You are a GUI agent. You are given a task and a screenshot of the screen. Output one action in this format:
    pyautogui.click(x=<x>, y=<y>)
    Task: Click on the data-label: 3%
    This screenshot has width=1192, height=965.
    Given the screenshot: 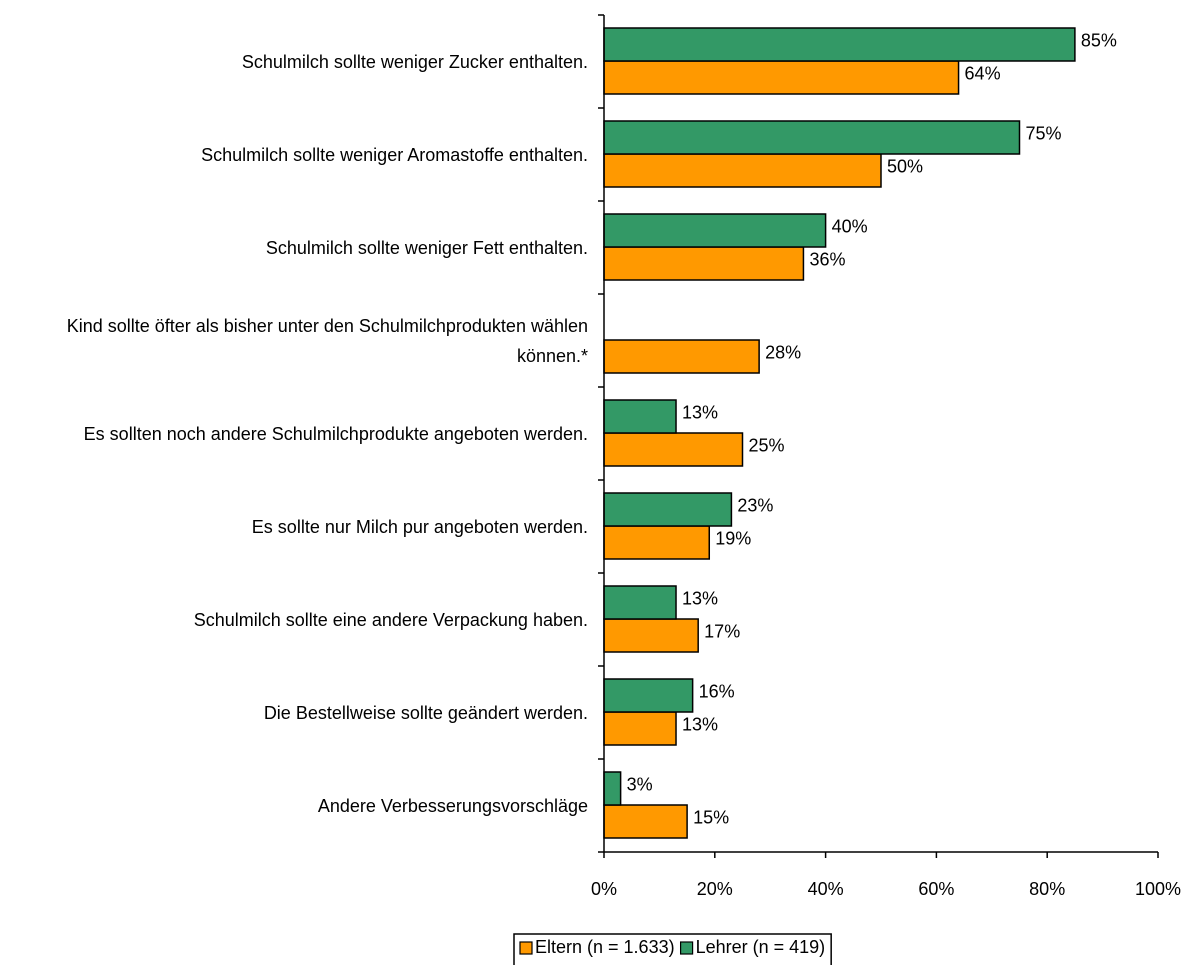 What is the action you would take?
    pyautogui.click(x=640, y=784)
    